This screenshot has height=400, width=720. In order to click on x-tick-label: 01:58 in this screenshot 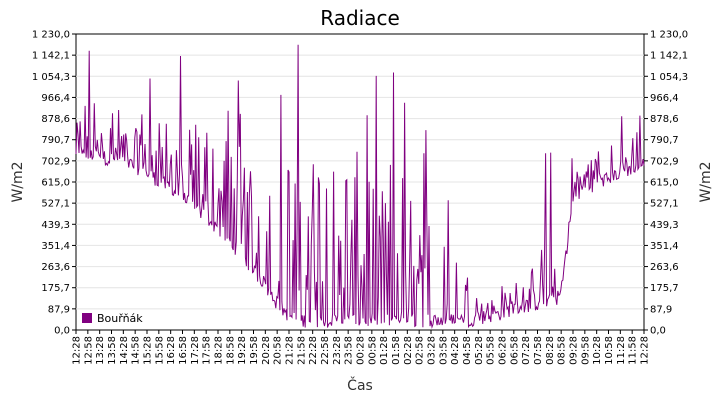, I will do `click(396, 350)`.